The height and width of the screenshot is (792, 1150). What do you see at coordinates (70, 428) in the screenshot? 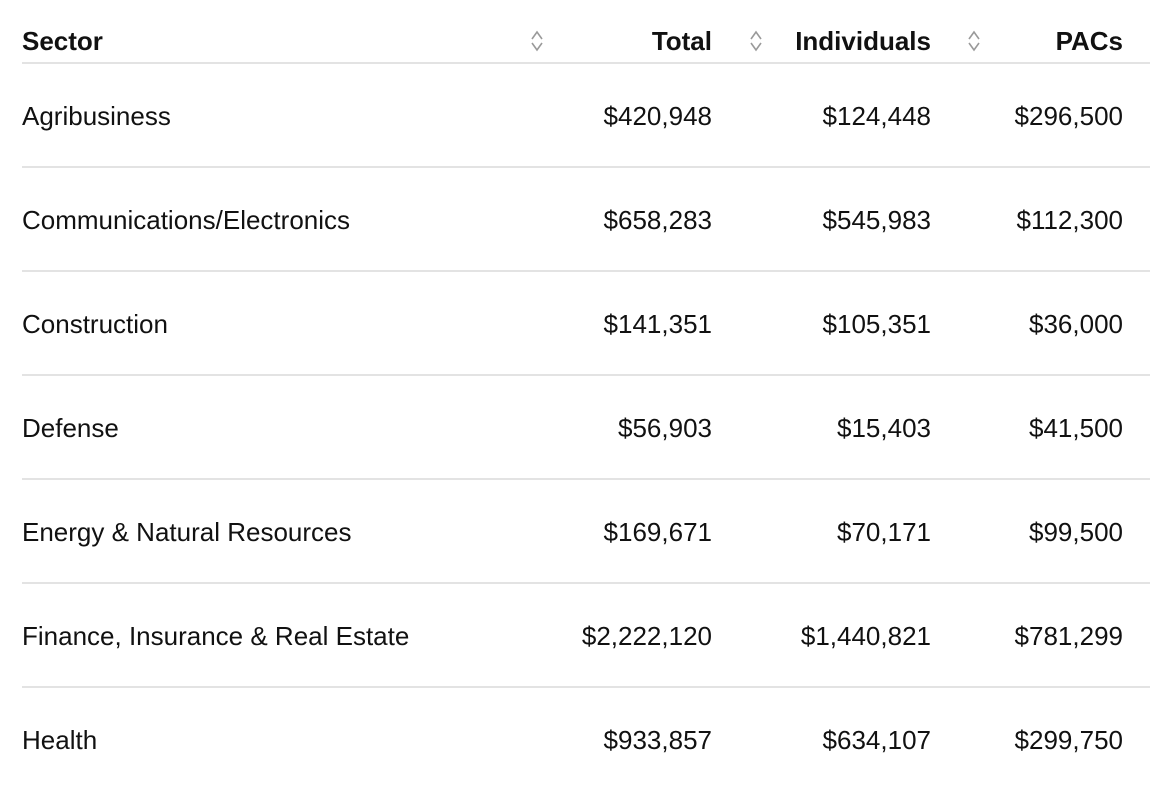
I see `sector-cell: Defense` at bounding box center [70, 428].